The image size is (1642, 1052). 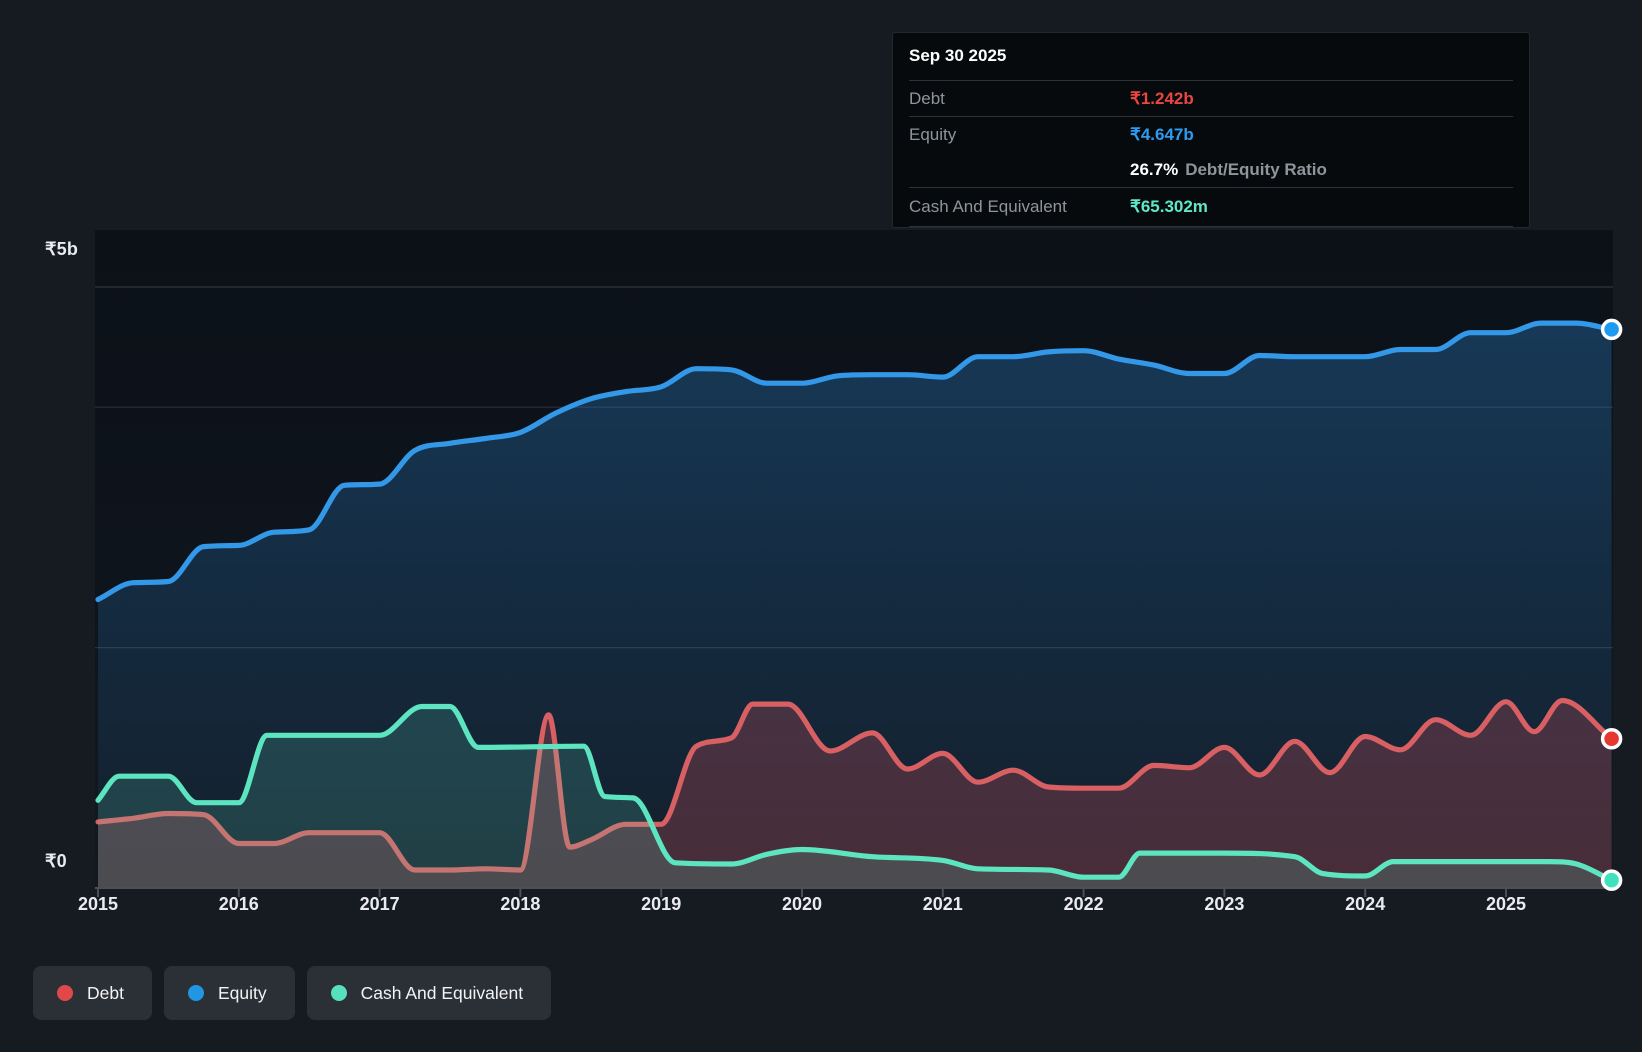 What do you see at coordinates (379, 904) in the screenshot?
I see `x-axis-label-2017: 2017` at bounding box center [379, 904].